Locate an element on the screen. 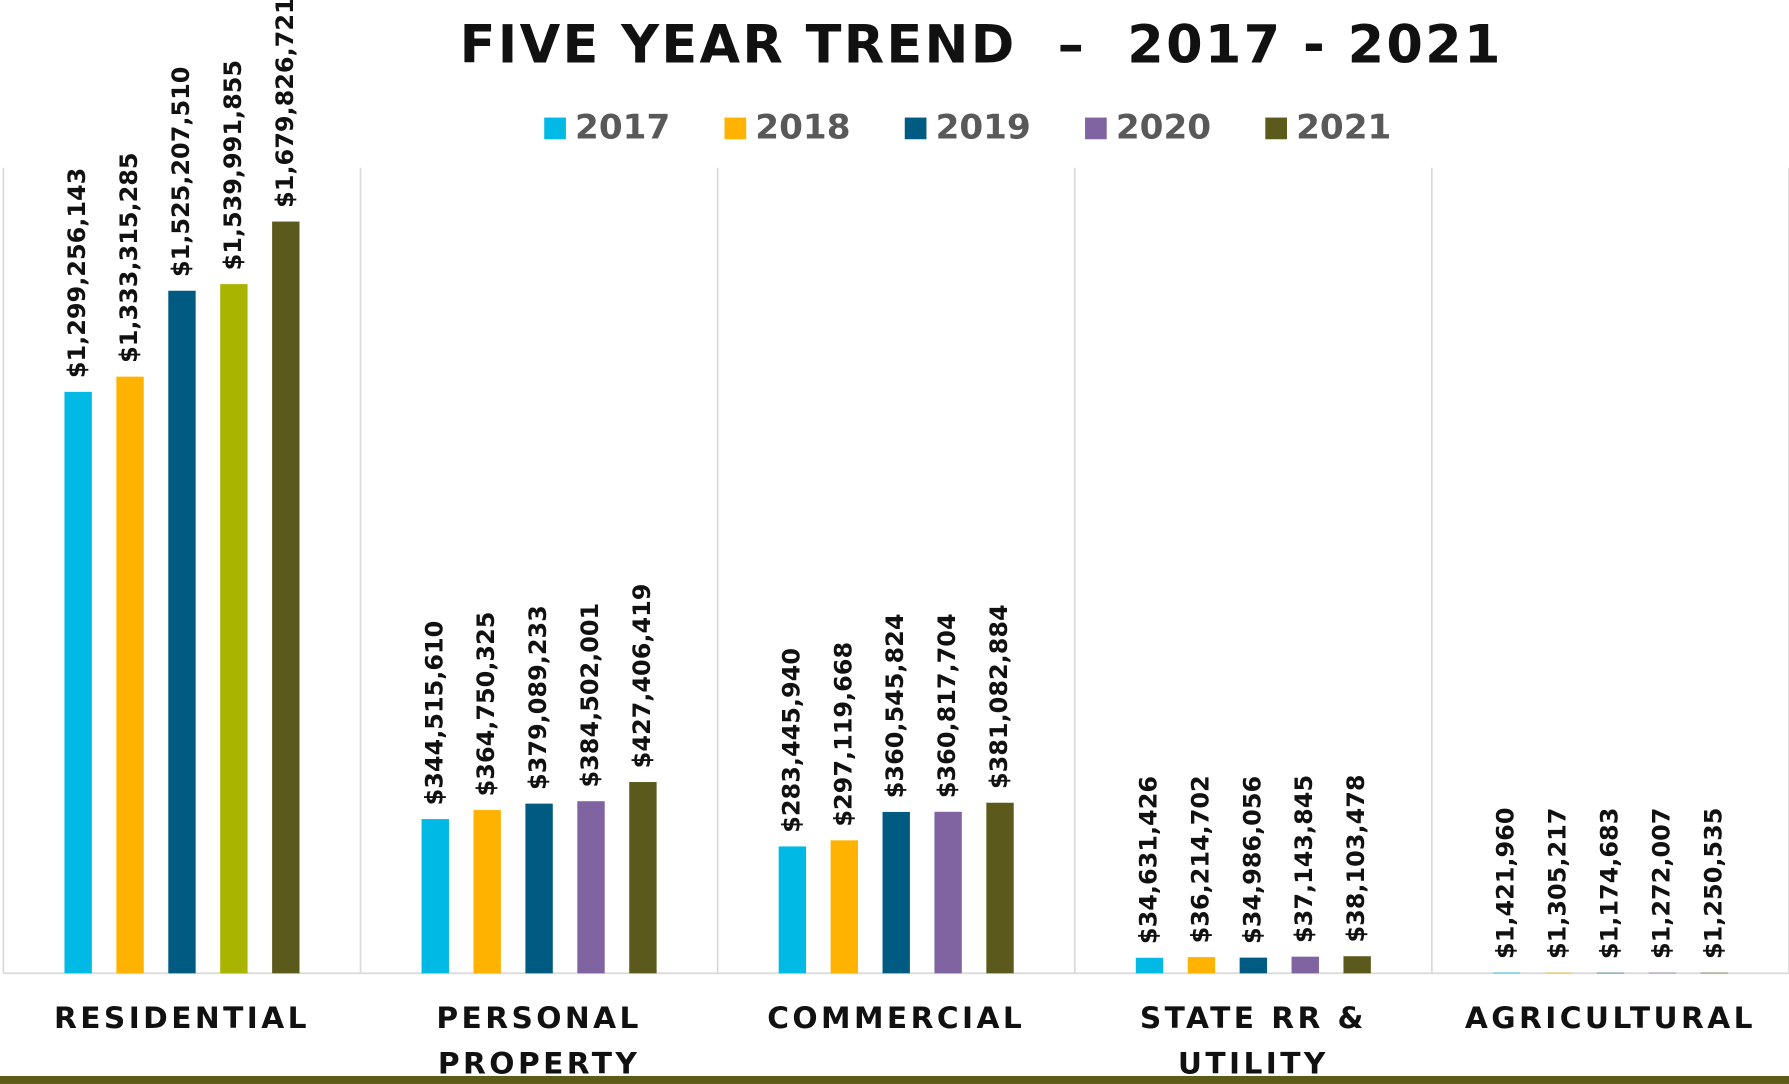  data-label: $360,817,704 is located at coordinates (947, 705).